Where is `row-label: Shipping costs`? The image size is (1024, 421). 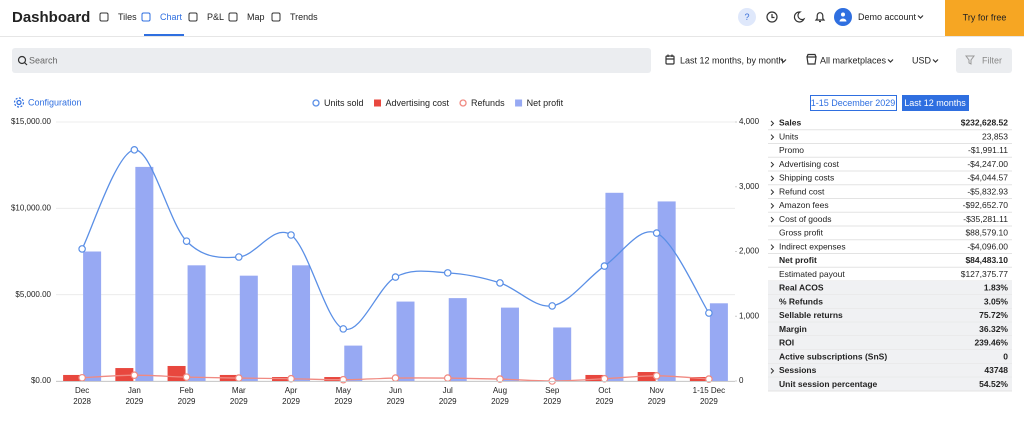
row-label: Shipping costs is located at coordinates (806, 178).